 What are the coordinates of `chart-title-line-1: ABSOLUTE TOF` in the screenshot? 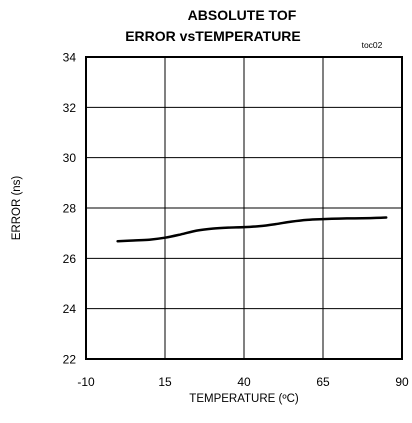 It's located at (242, 15).